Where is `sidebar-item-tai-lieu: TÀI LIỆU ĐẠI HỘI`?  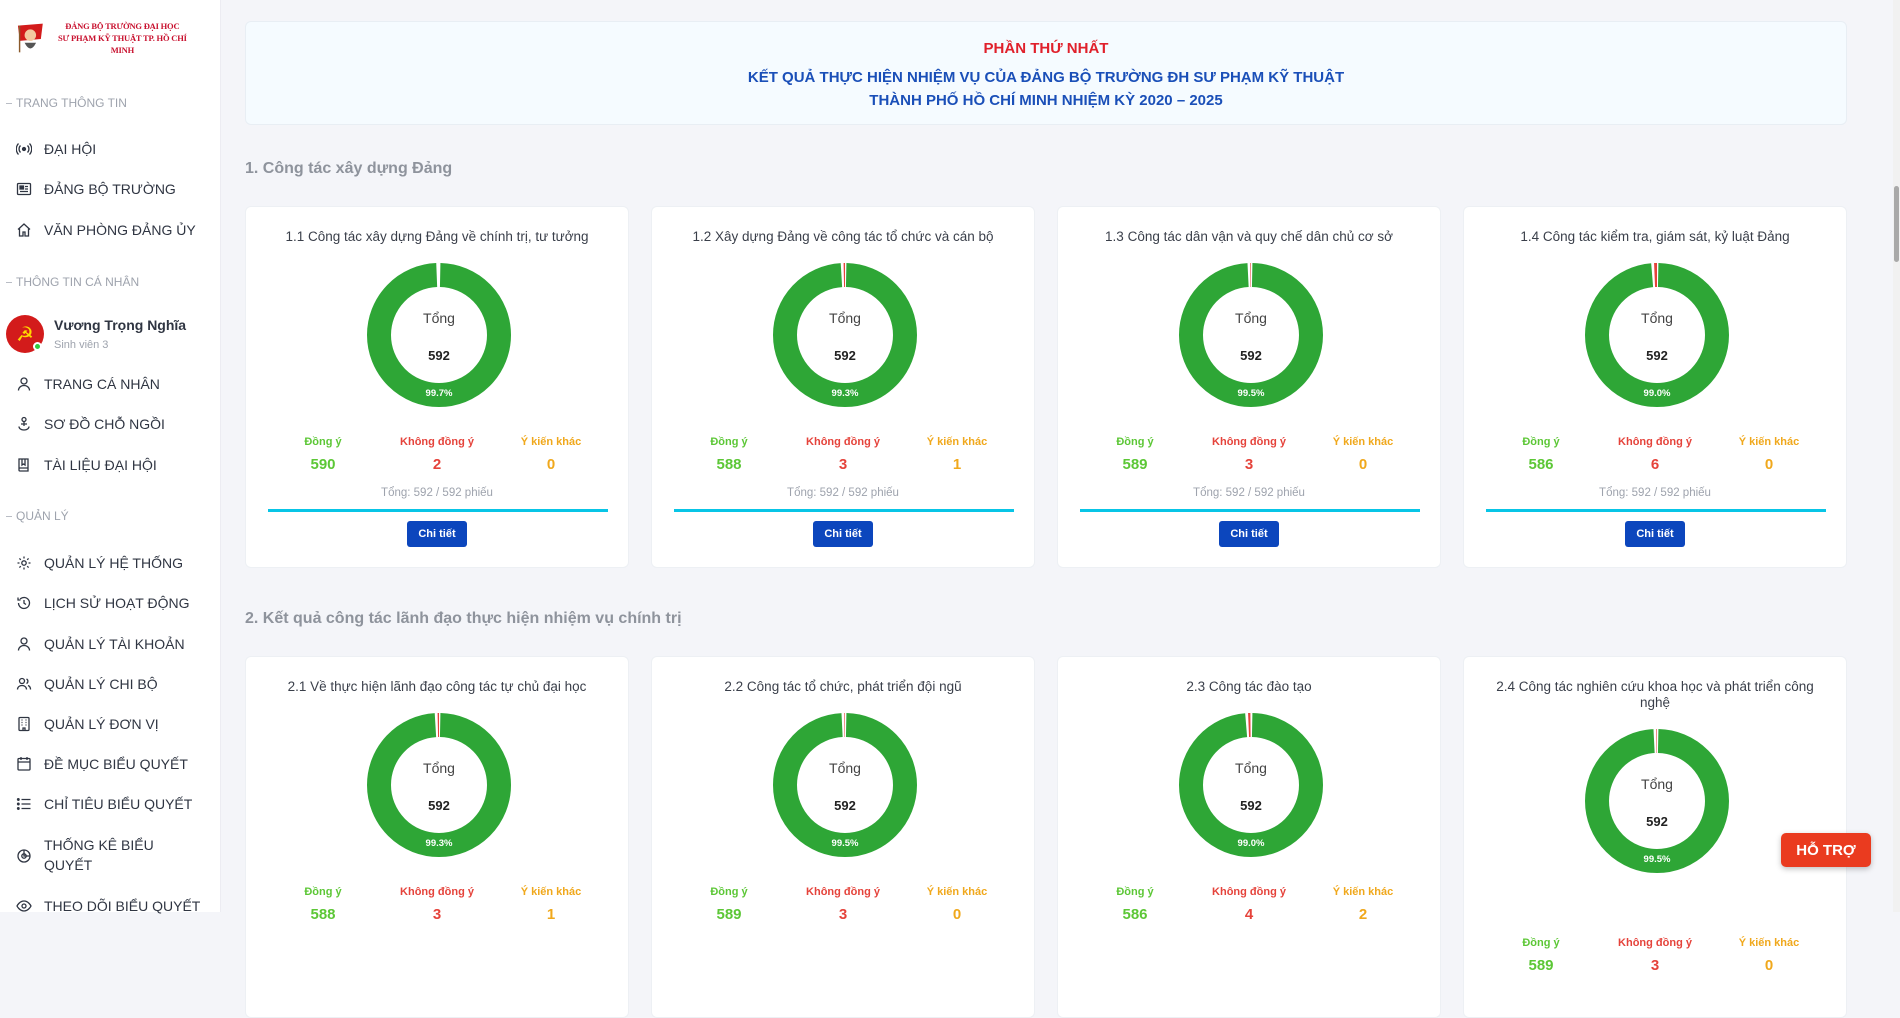 sidebar-item-tai-lieu: TÀI LIỆU ĐẠI HỘI is located at coordinates (116, 465).